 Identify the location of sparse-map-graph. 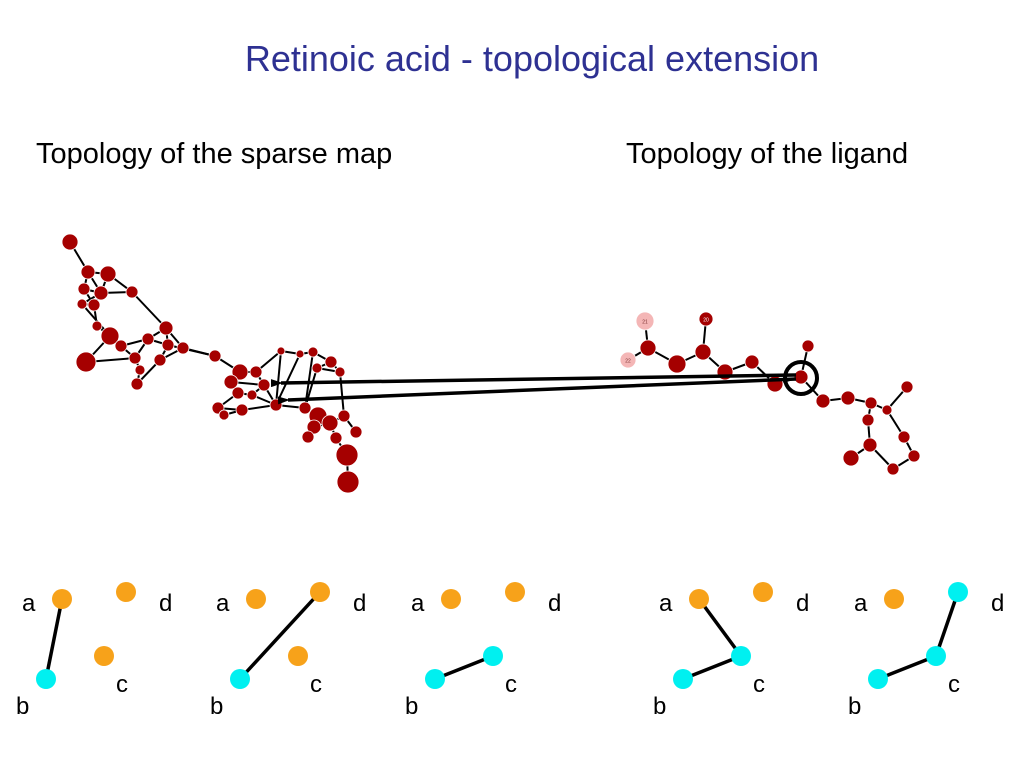
(212, 363).